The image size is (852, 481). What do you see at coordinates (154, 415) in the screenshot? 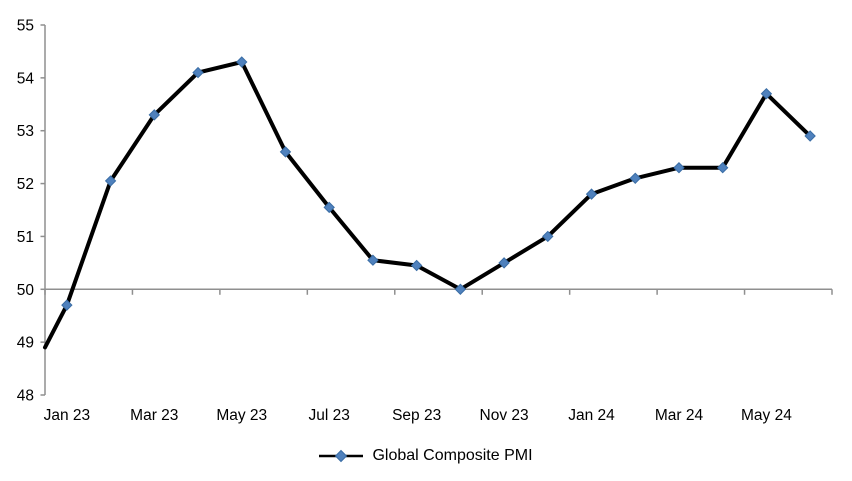
I see `x-tick-label: Mar 23` at bounding box center [154, 415].